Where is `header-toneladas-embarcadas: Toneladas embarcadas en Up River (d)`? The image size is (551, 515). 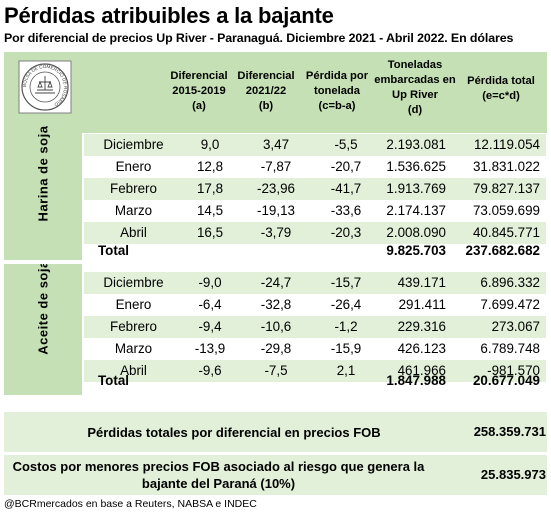 header-toneladas-embarcadas: Toneladas embarcadas en Up River (d) is located at coordinates (415, 87).